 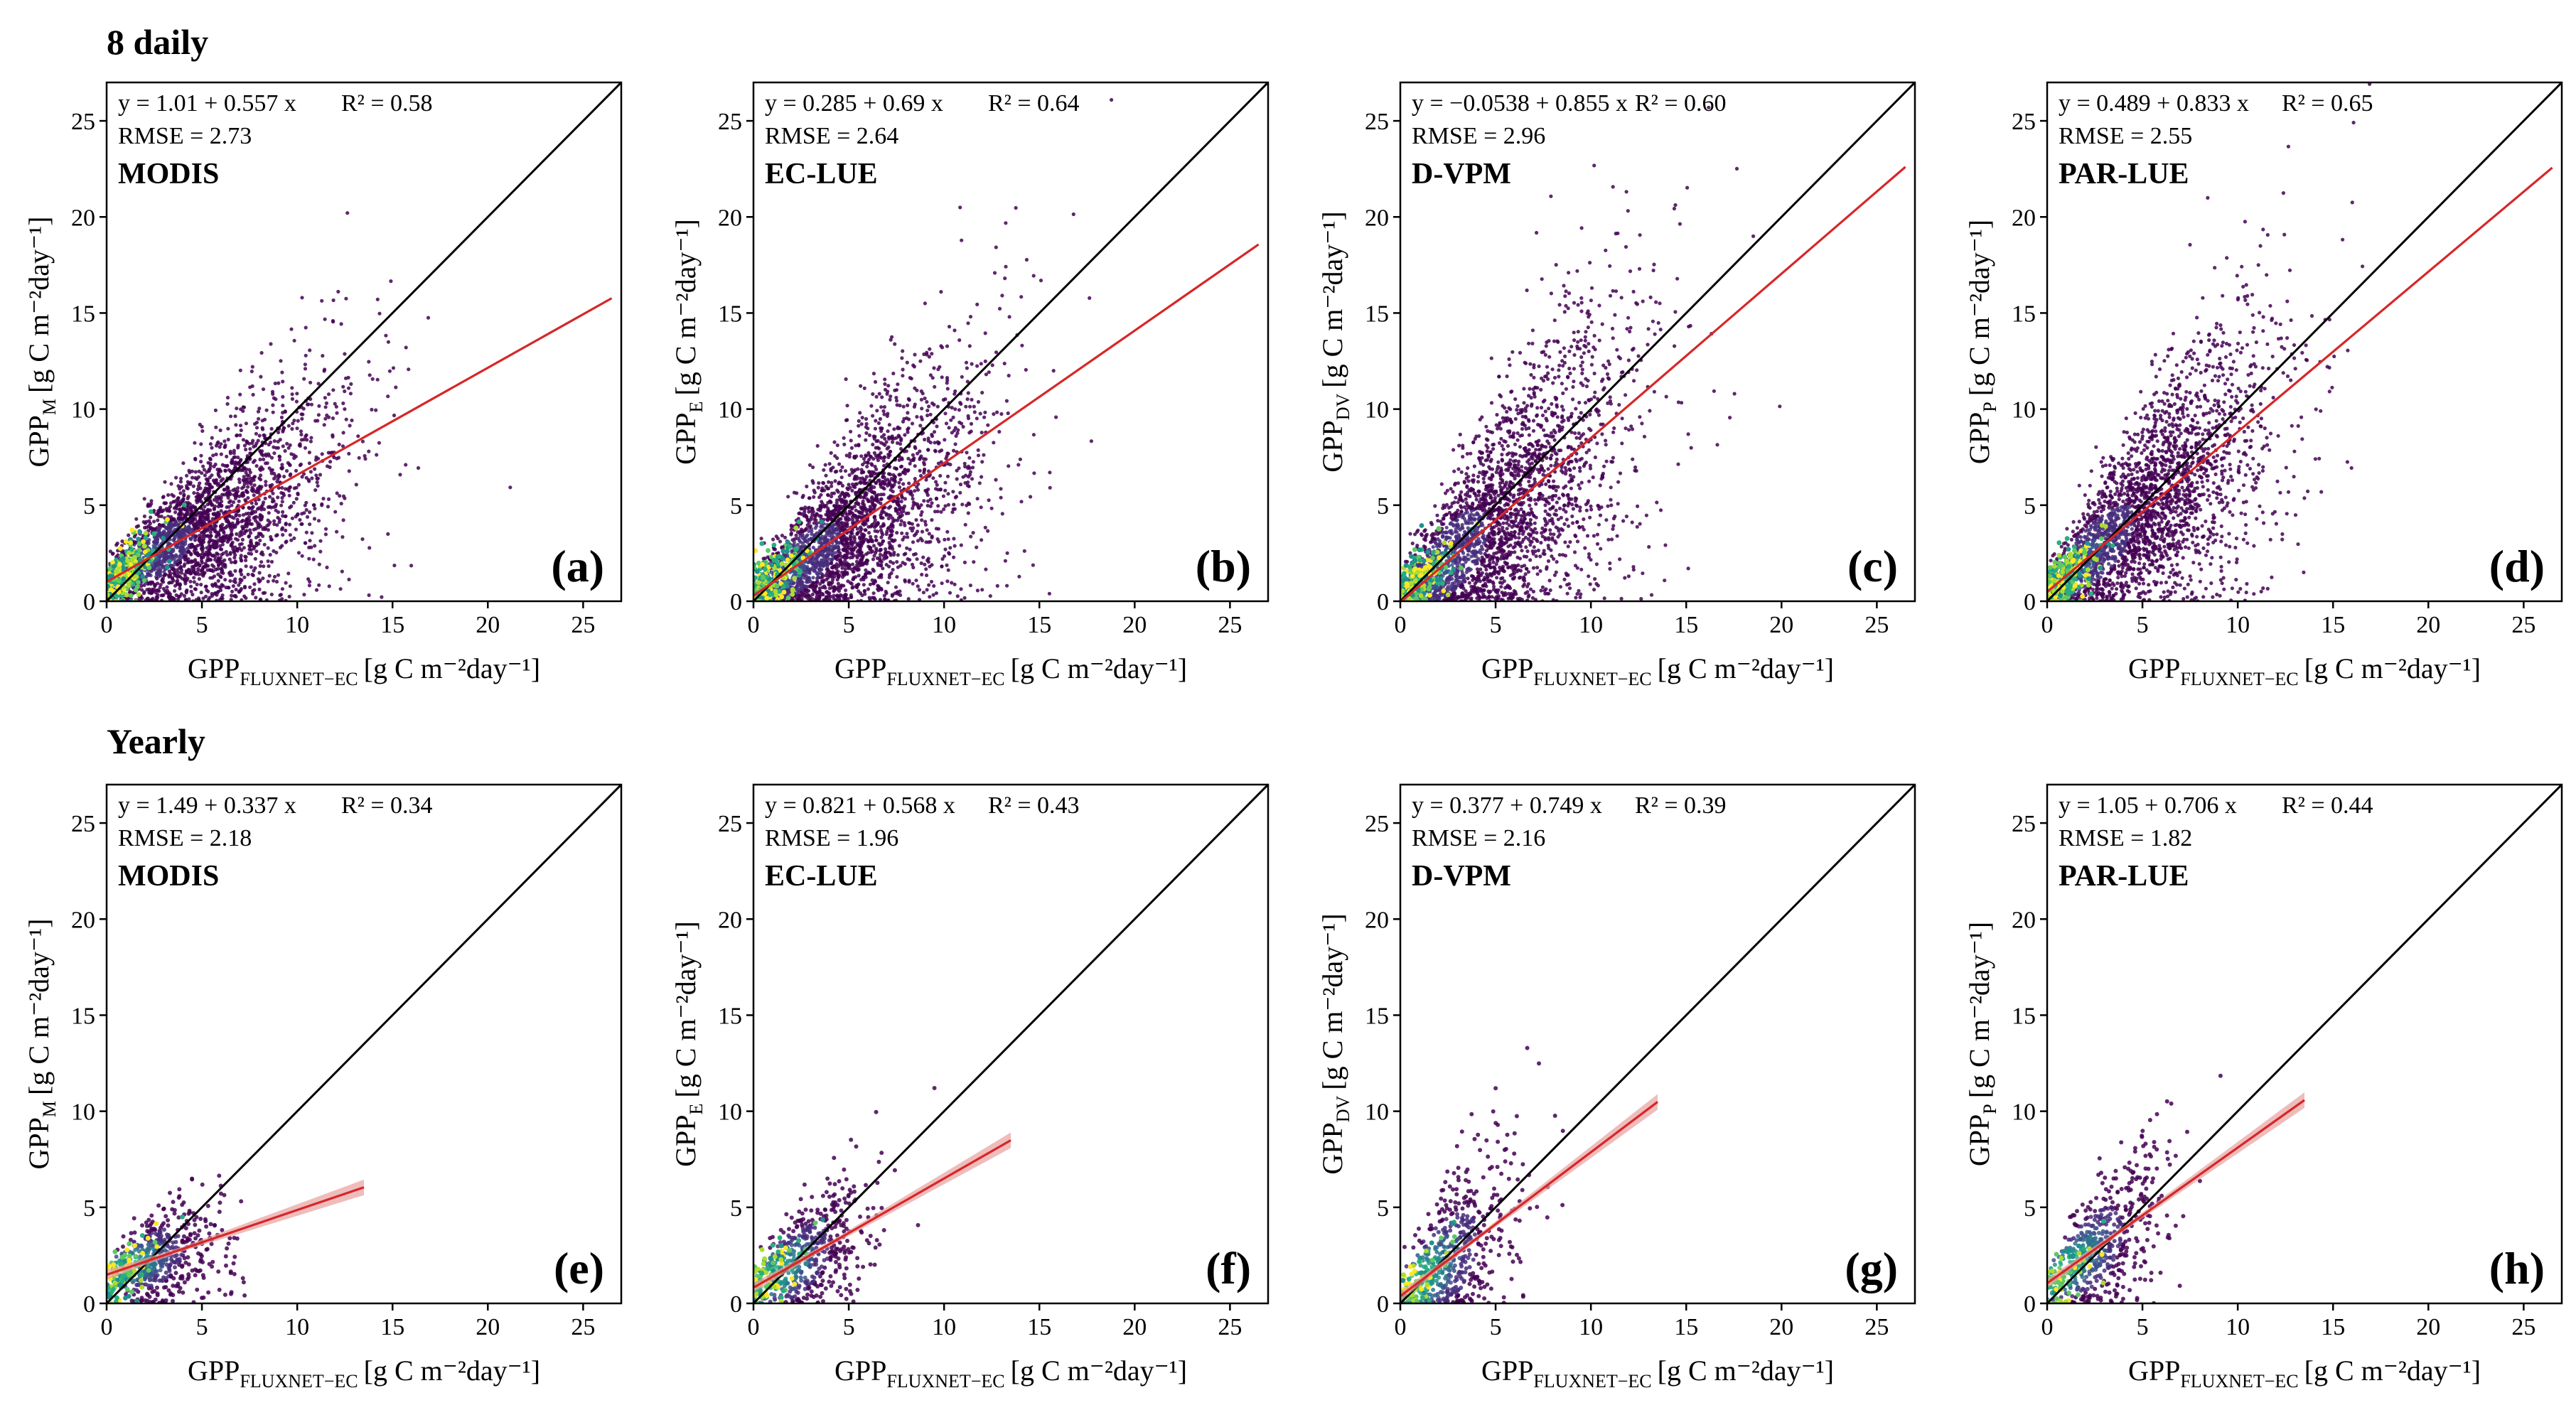 What do you see at coordinates (297, 625) in the screenshot?
I see `x-tick-label: 10` at bounding box center [297, 625].